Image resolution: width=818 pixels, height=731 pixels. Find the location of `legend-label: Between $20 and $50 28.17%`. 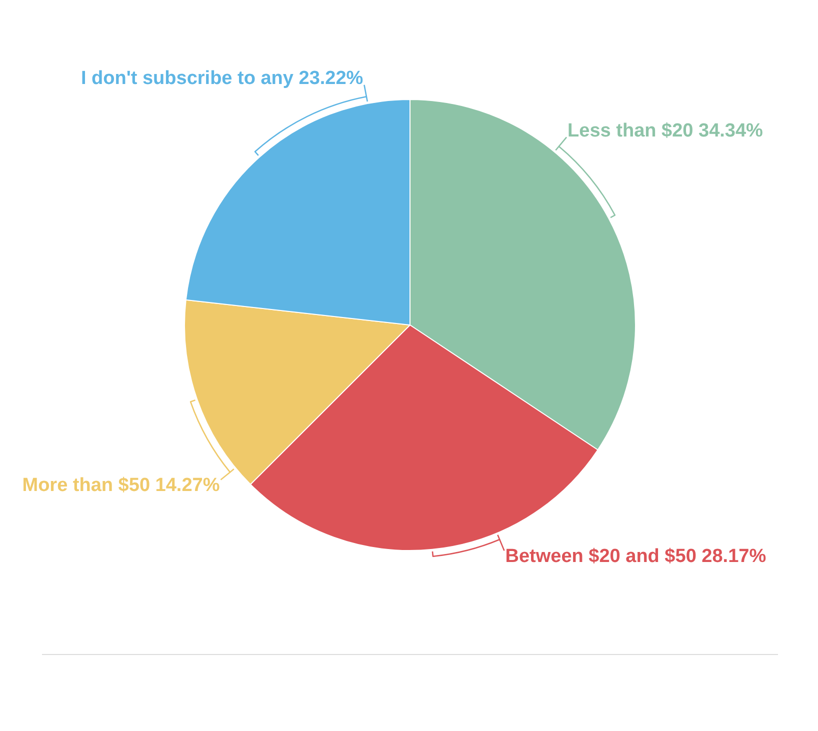

legend-label: Between $20 and $50 28.17% is located at coordinates (635, 556).